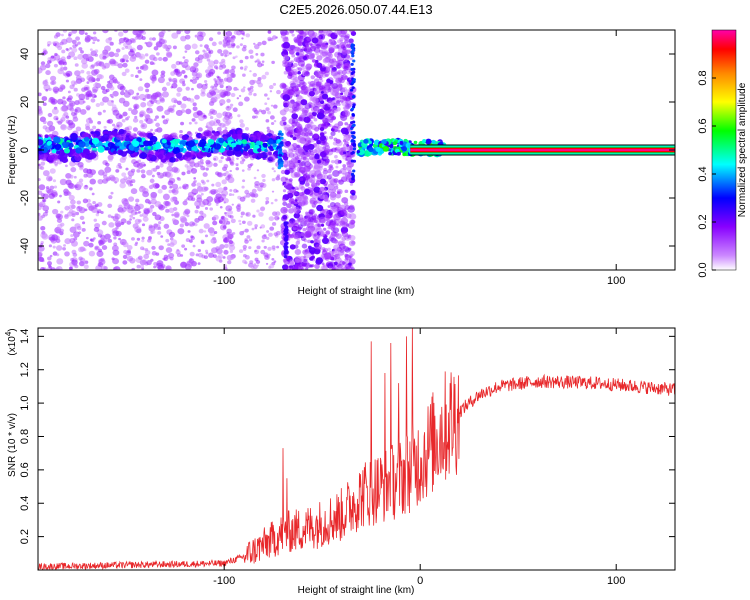  Describe the element at coordinates (224, 581) in the screenshot. I see `x-tick-label: -100` at that location.